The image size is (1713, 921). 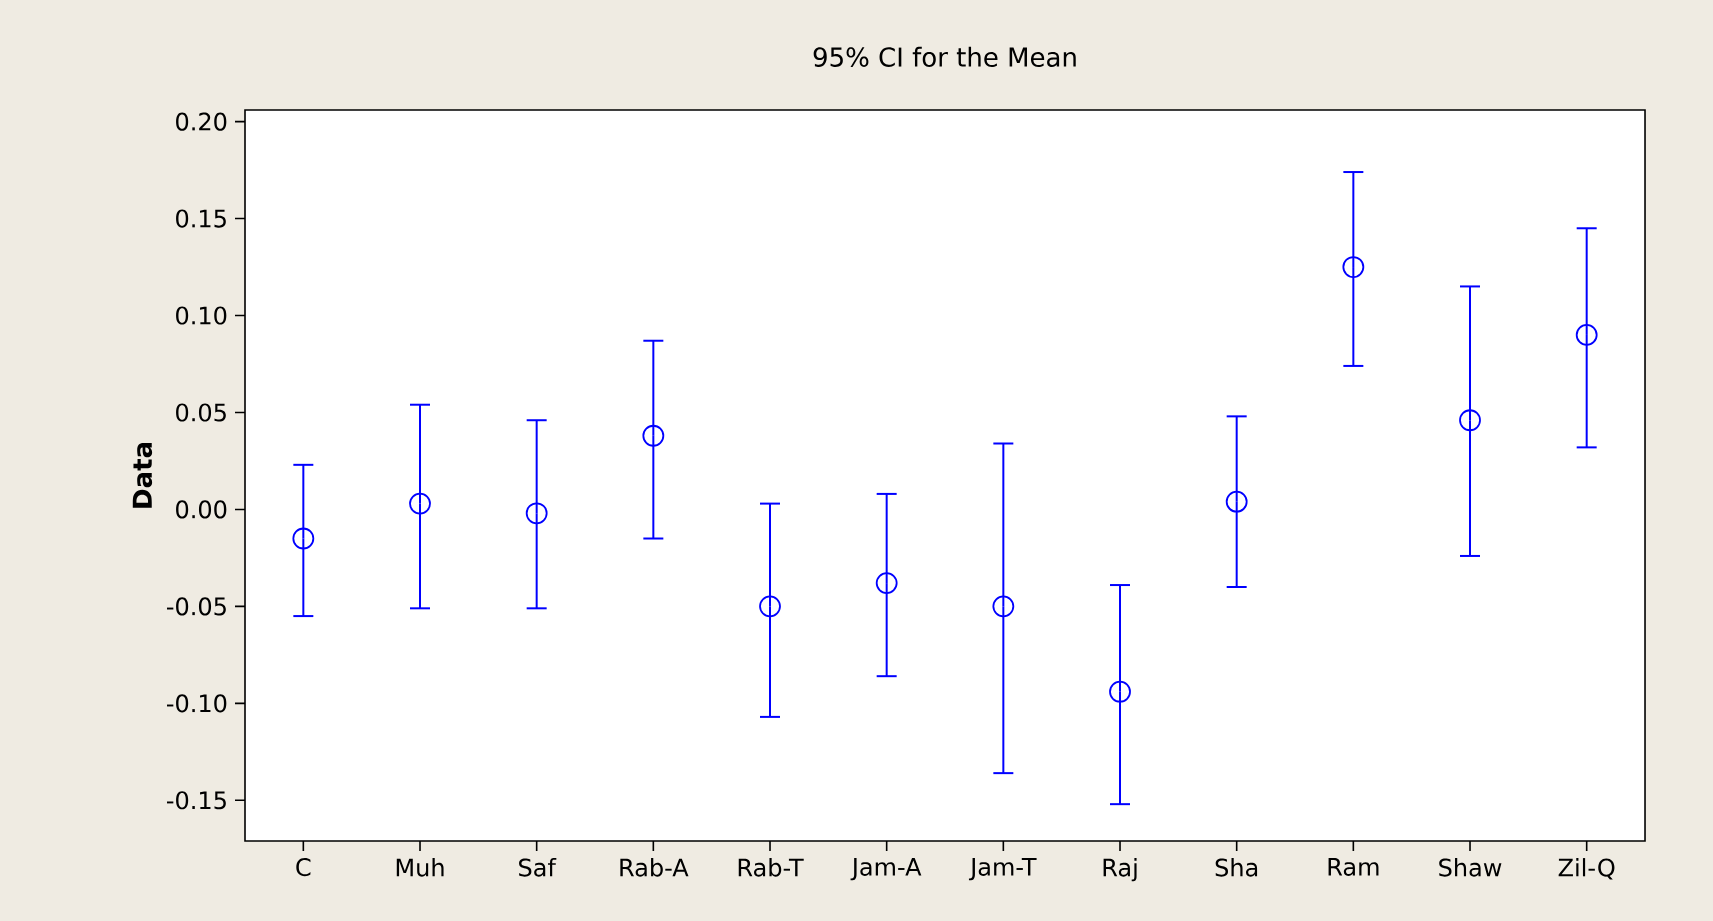 What do you see at coordinates (197, 703) in the screenshot?
I see `y-tick-label: -0.10` at bounding box center [197, 703].